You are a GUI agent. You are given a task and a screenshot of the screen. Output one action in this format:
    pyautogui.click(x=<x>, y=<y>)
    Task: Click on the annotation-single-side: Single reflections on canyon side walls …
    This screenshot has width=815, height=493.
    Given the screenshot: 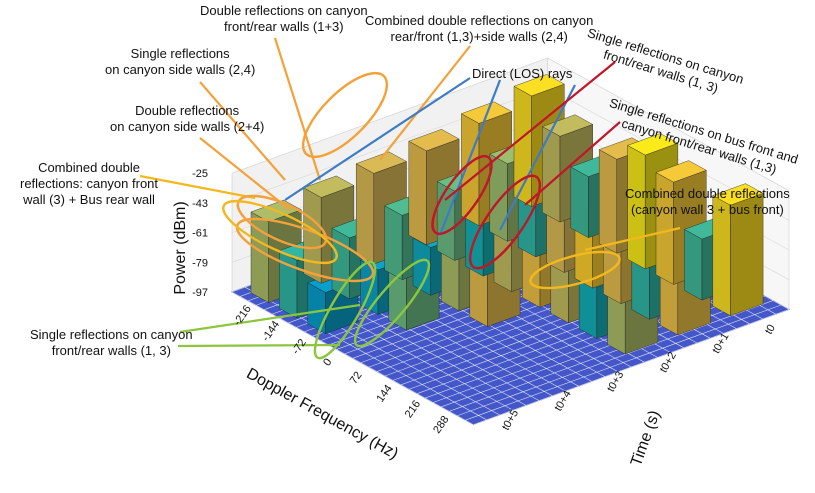 What is the action you would take?
    pyautogui.click(x=180, y=61)
    